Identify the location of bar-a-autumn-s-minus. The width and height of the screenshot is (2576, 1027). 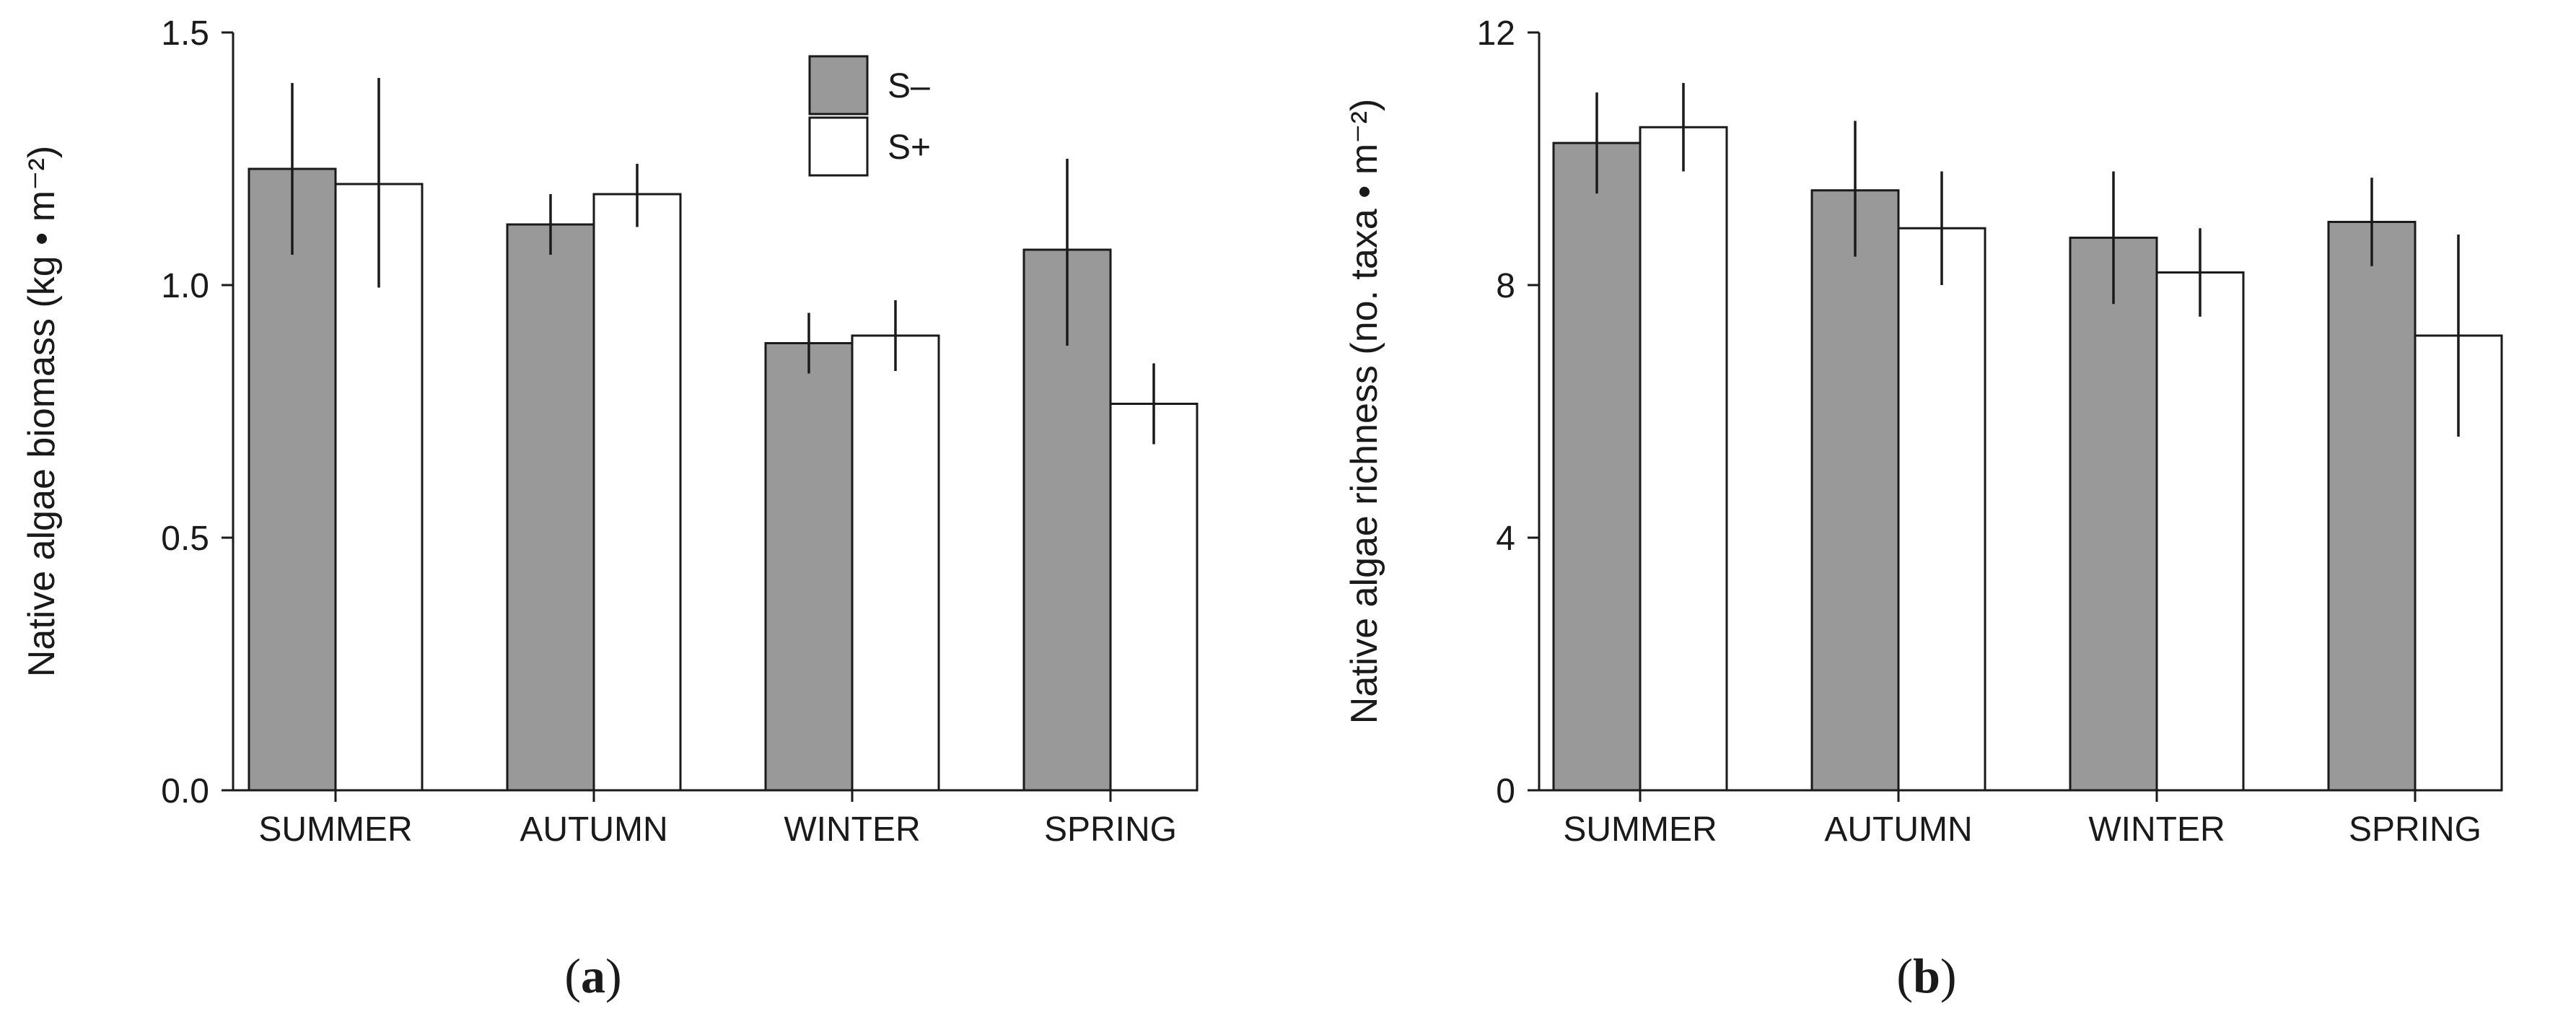
(550, 508).